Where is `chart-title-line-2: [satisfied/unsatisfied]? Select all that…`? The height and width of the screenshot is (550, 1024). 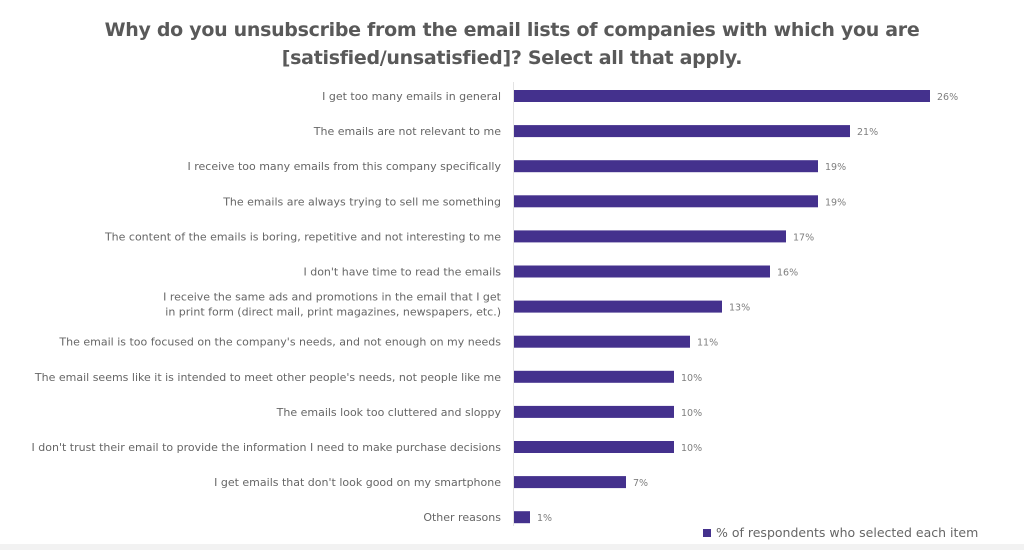
chart-title-line-2: [satisfied/unsatisfied]? Select all that… is located at coordinates (512, 58).